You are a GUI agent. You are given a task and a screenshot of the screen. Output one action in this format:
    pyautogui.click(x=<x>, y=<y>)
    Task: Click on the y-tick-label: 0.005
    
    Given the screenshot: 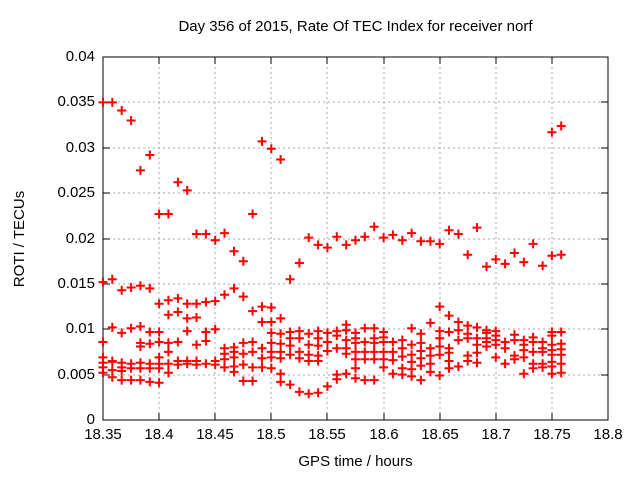 What is the action you would take?
    pyautogui.click(x=76, y=374)
    